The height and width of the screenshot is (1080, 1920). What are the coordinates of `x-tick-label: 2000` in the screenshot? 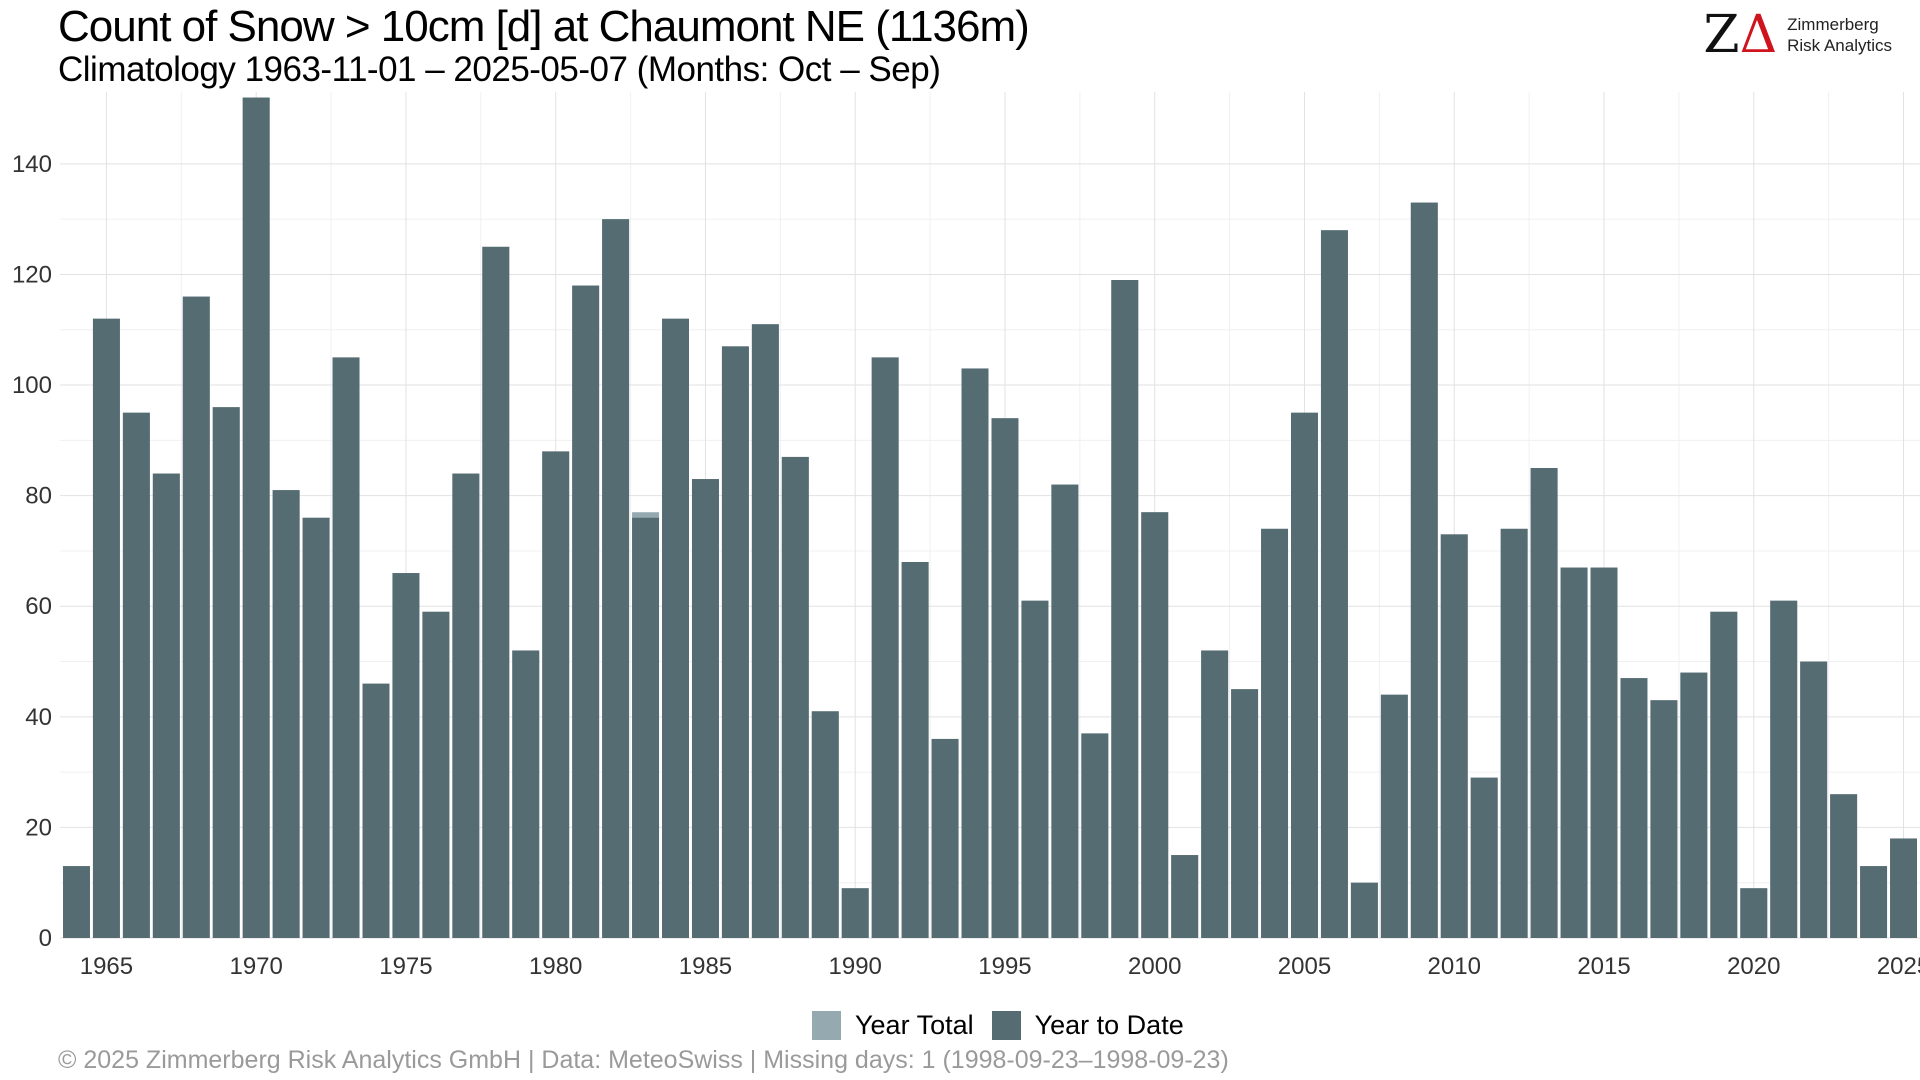 It's located at (1154, 966).